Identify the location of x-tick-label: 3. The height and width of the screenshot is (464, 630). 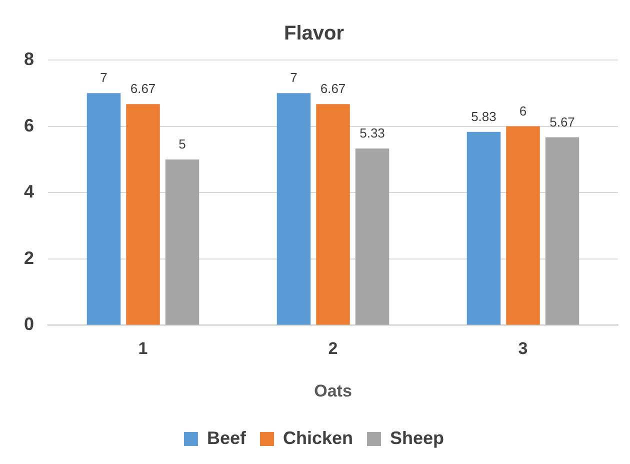
(523, 348).